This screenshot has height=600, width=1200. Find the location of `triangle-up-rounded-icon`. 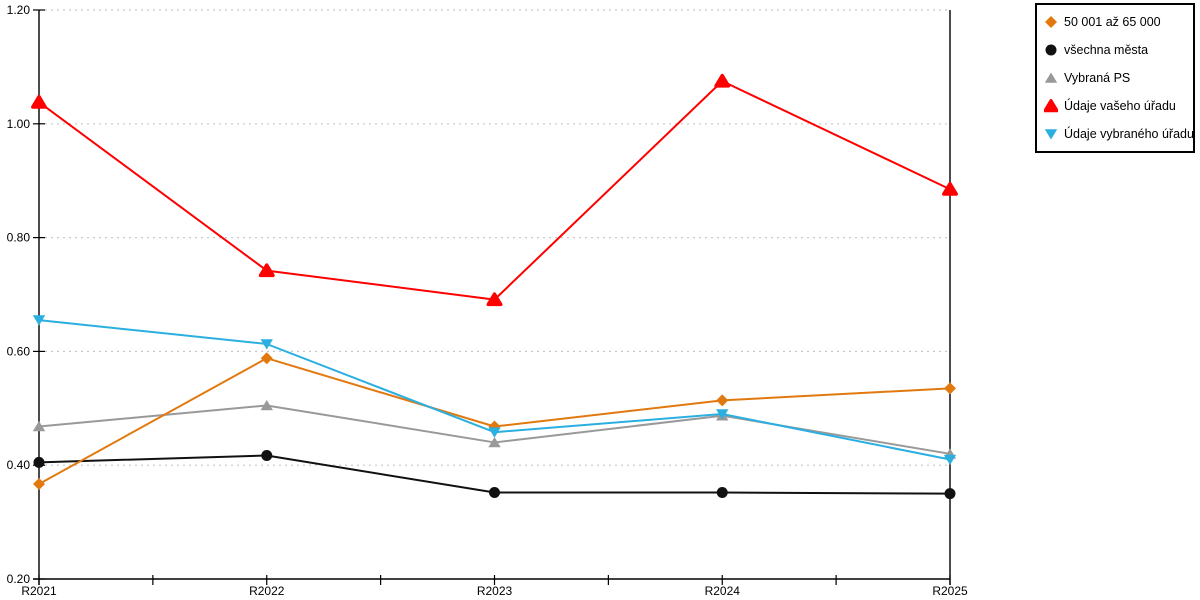

triangle-up-rounded-icon is located at coordinates (1051, 106).